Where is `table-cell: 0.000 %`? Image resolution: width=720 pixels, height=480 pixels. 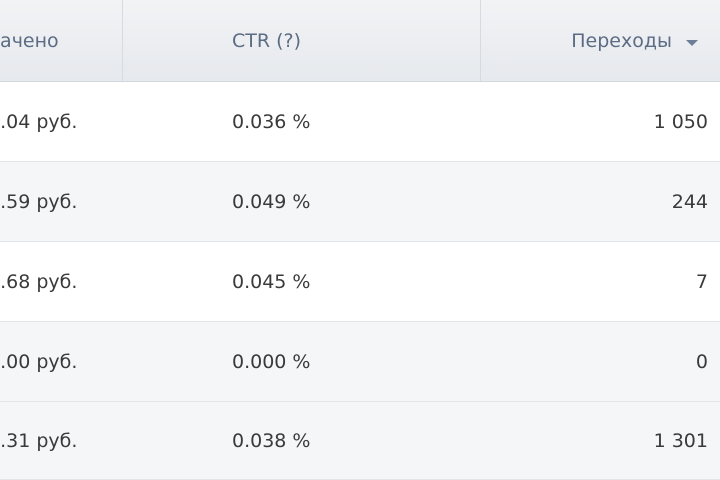
table-cell: 0.000 % is located at coordinates (271, 361).